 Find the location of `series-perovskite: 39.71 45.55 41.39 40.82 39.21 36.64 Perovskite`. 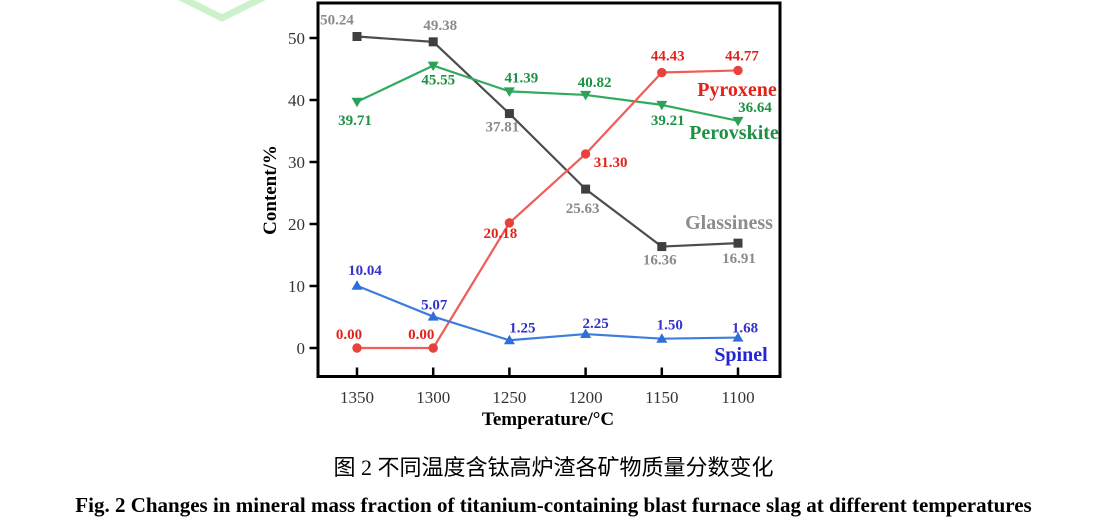

series-perovskite: 39.71 45.55 41.39 40.82 39.21 36.64 Perovskite is located at coordinates (558, 102).